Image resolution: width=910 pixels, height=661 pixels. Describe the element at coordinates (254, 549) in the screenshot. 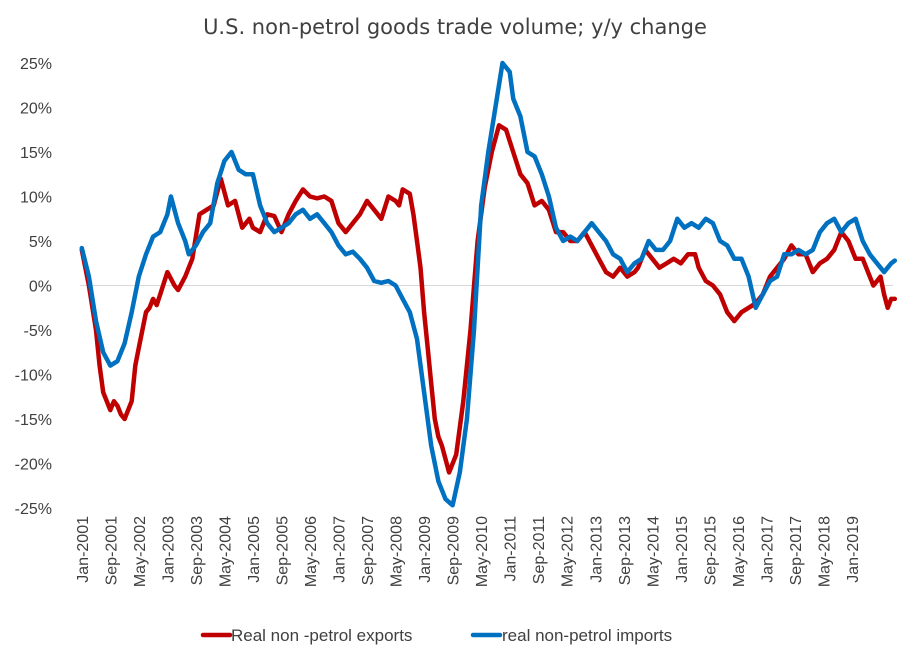

I see `x-tick-label: Jan-2005` at that location.